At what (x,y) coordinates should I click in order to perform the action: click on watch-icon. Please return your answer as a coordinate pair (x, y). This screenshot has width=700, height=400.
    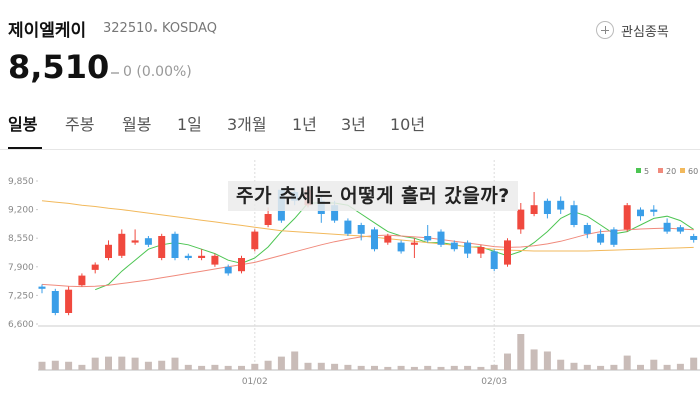
    Looking at the image, I should click on (605, 30).